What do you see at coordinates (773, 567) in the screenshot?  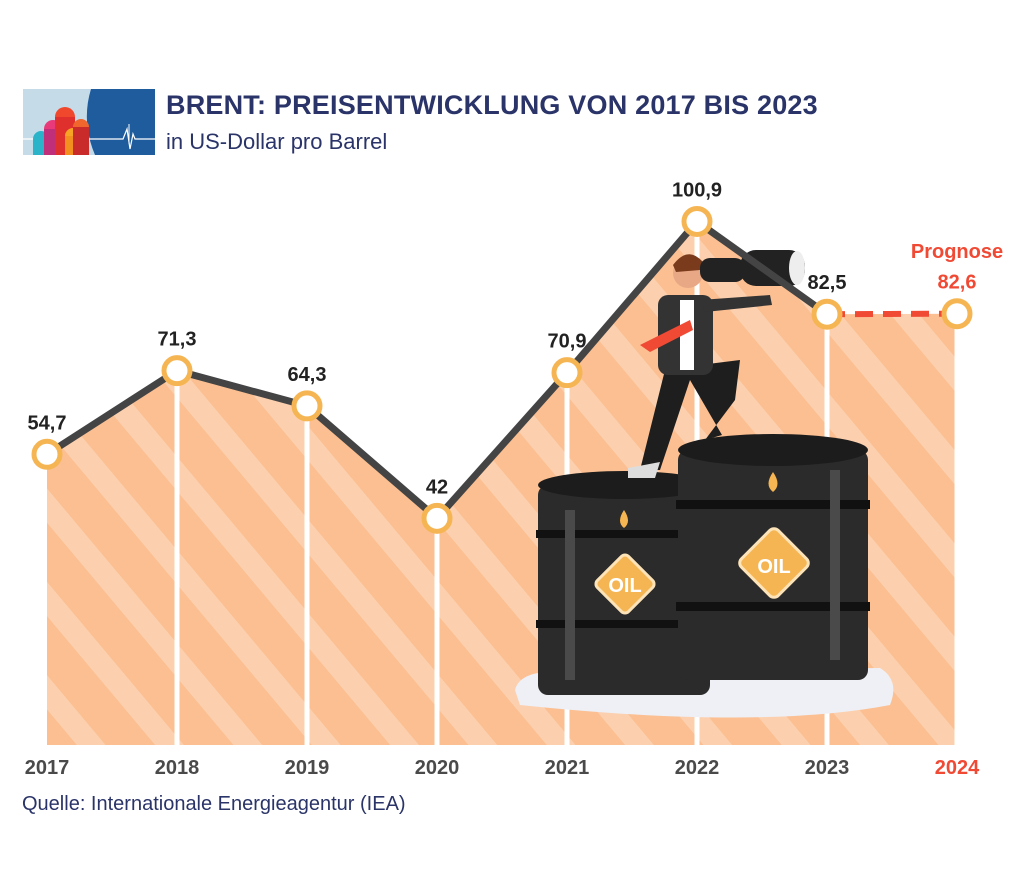 I see `barrel-label-right: OIL` at bounding box center [773, 567].